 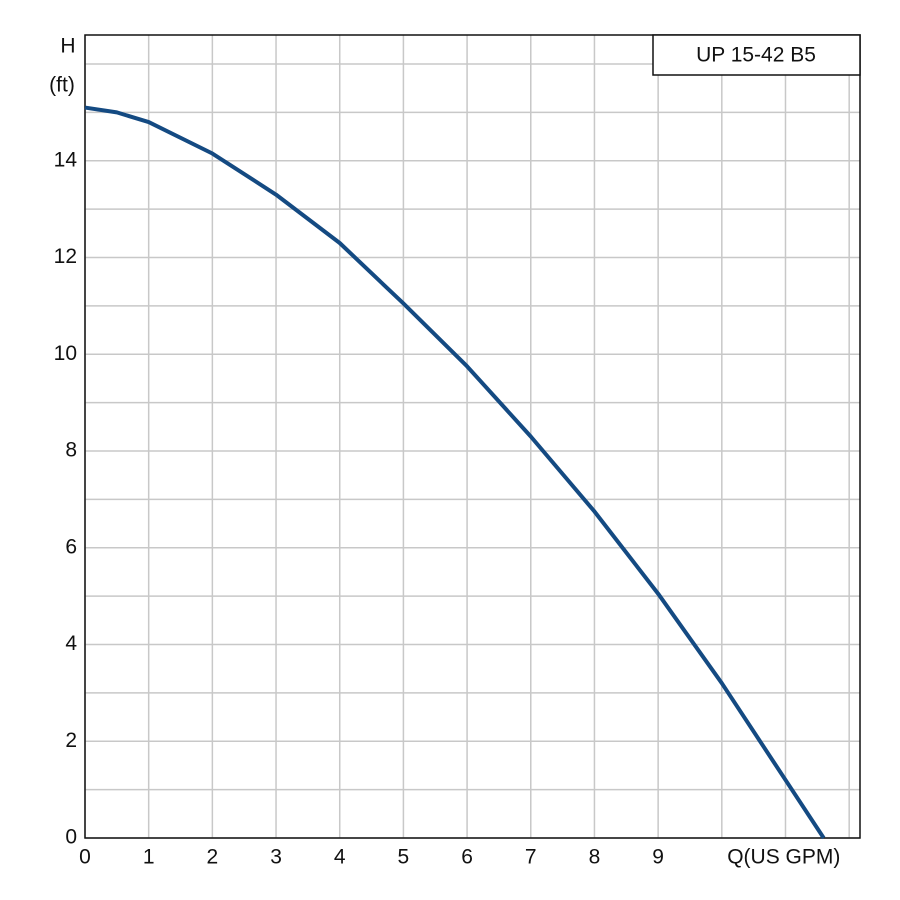 I want to click on y-tick-label: 2, so click(x=71, y=740).